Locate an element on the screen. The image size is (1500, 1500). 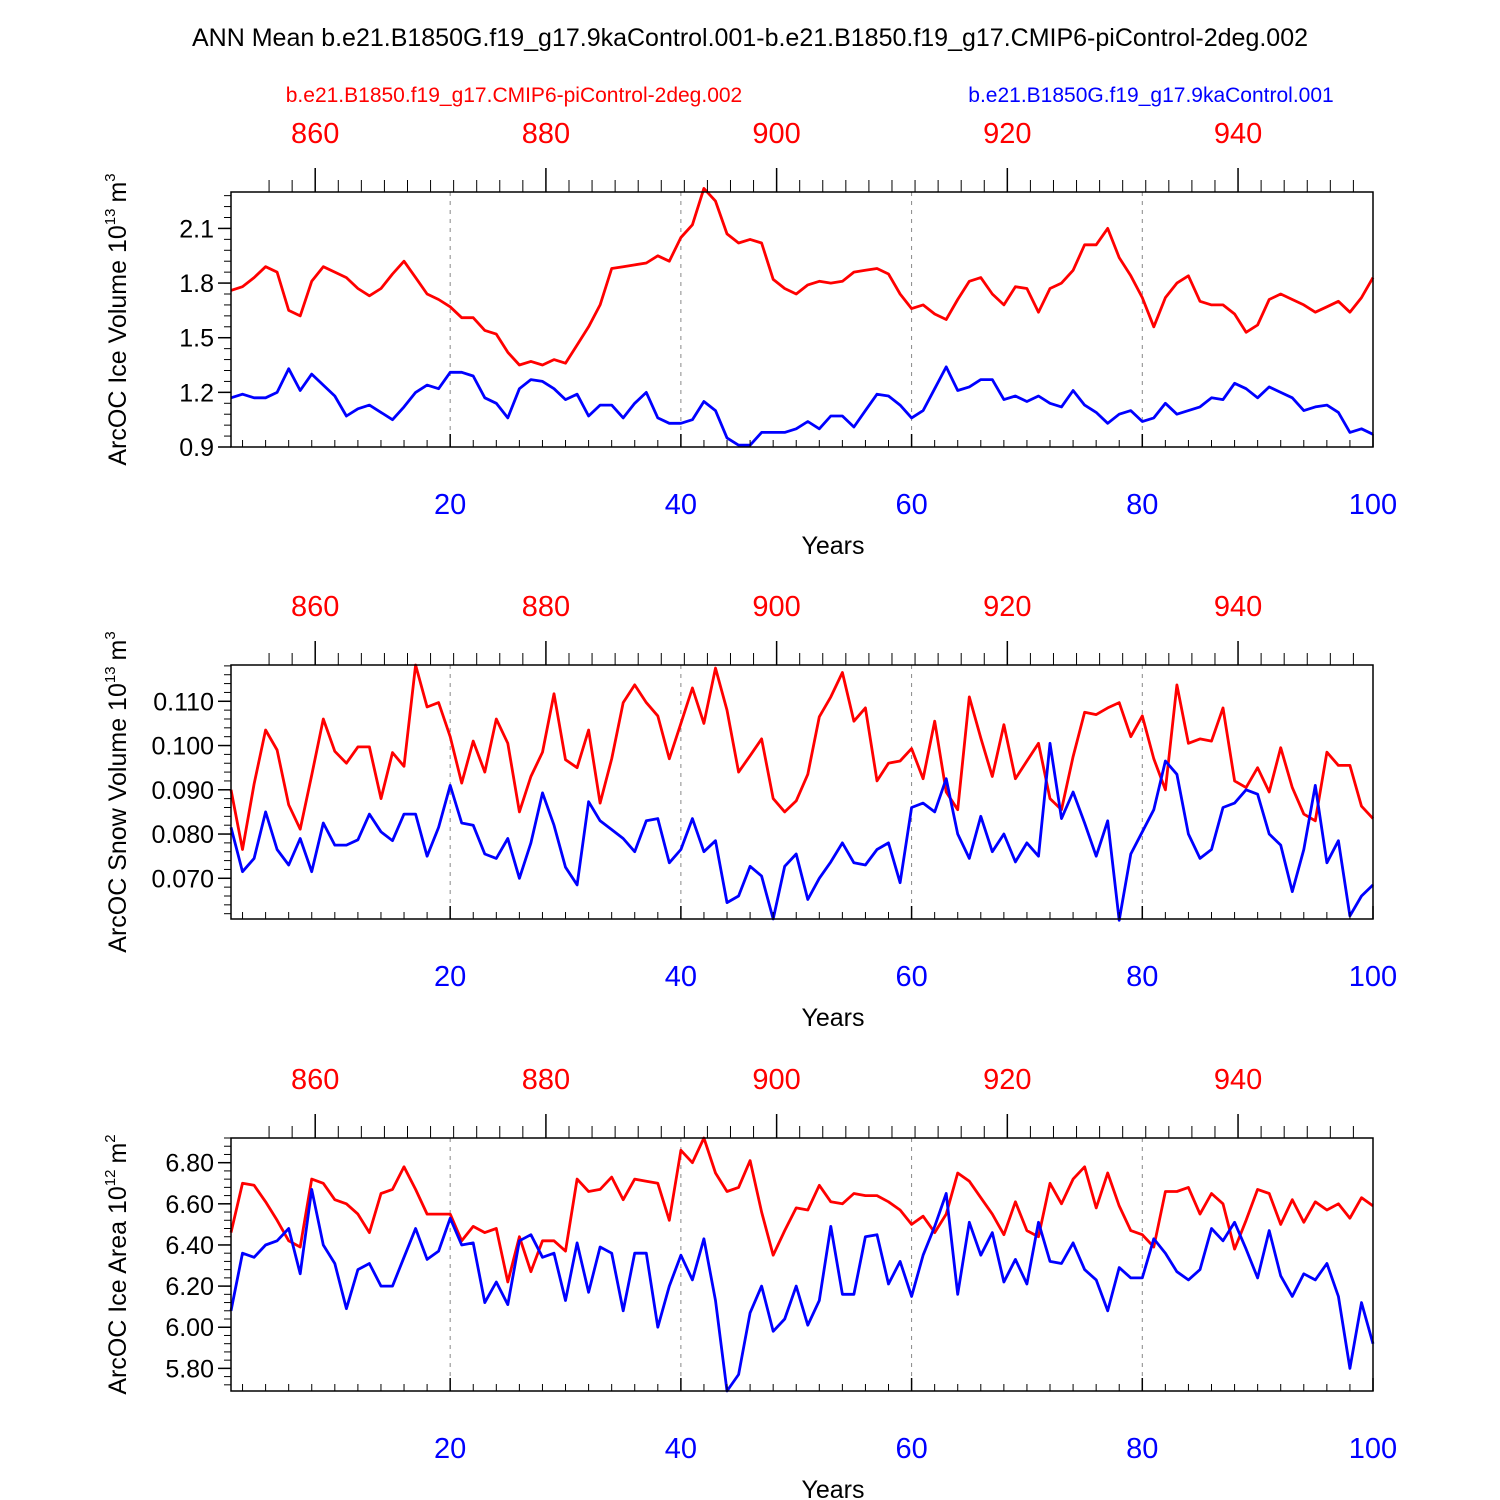
y-tick-label: 6.20 is located at coordinates (189, 1287).